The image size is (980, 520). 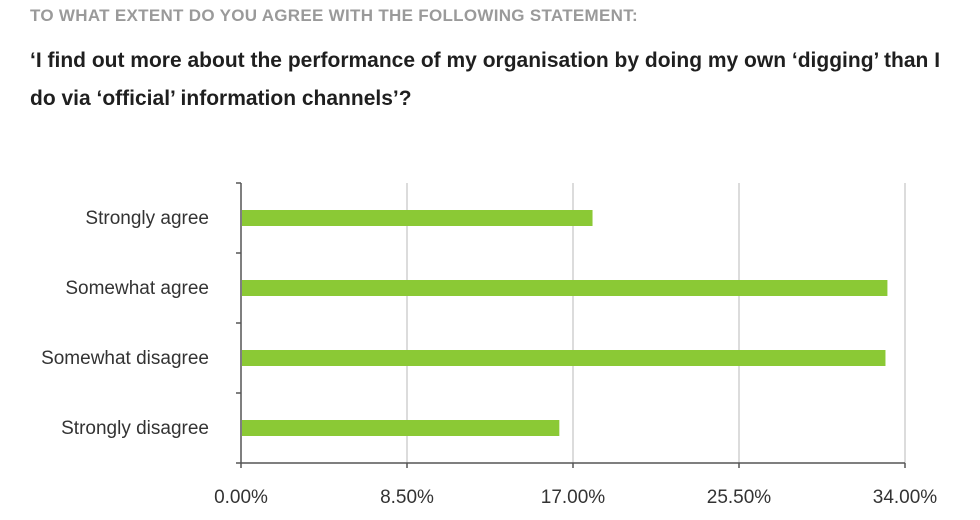 I want to click on category-label: Somewhat disagree, so click(x=125, y=358).